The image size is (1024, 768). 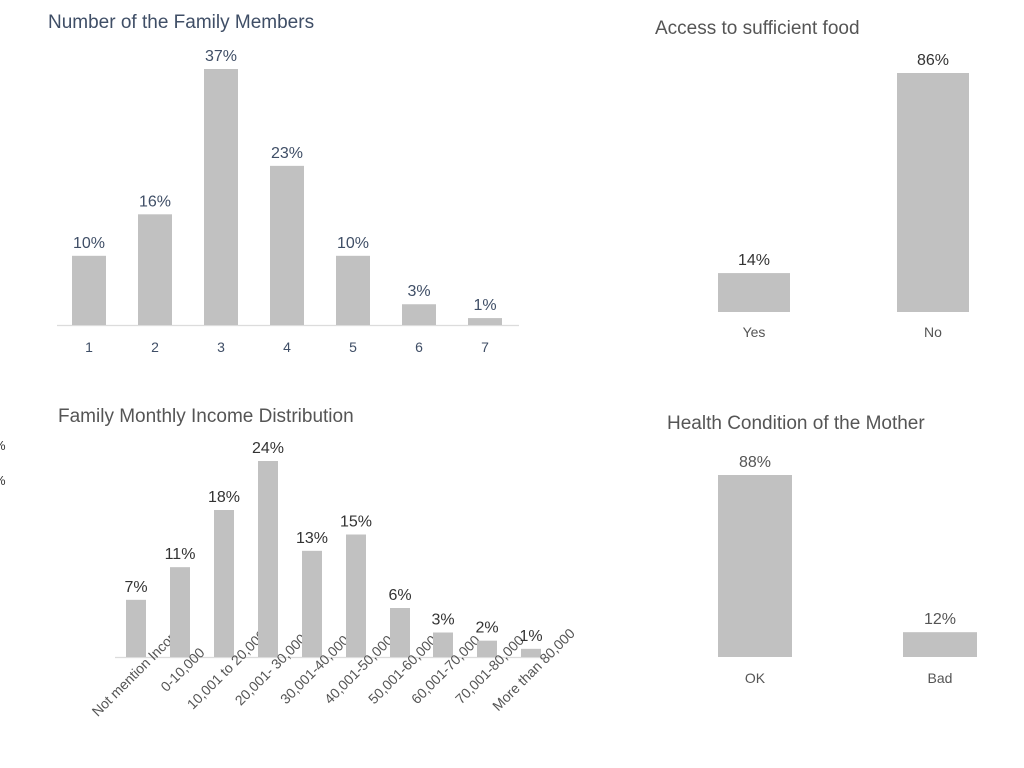 What do you see at coordinates (755, 462) in the screenshot?
I see `data-label-ok: 88%` at bounding box center [755, 462].